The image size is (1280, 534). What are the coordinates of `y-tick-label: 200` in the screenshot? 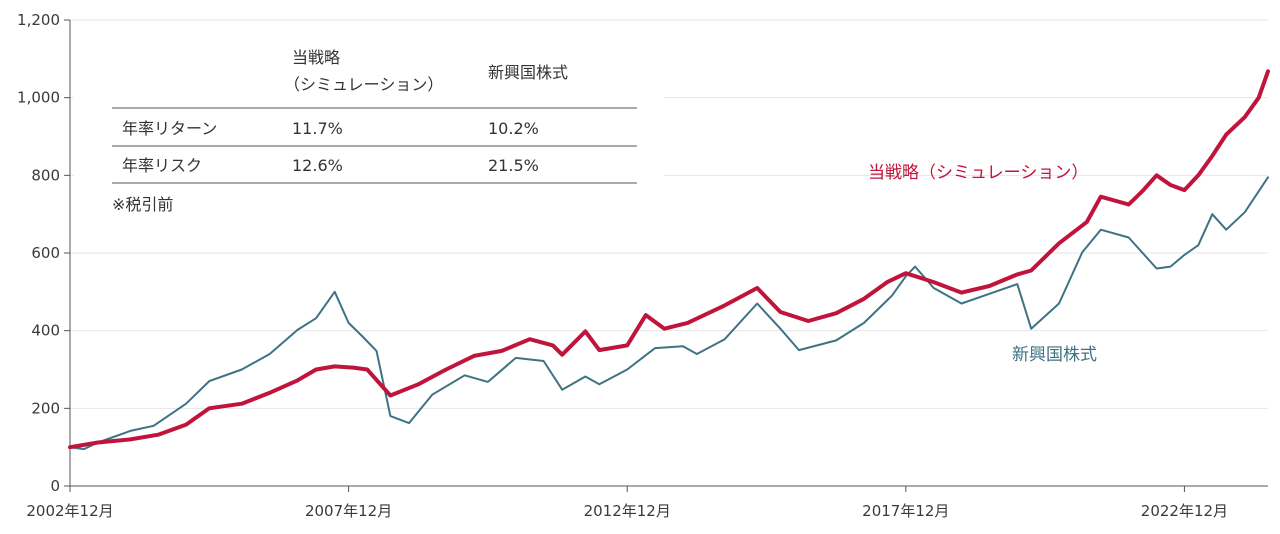 It's located at (45, 408).